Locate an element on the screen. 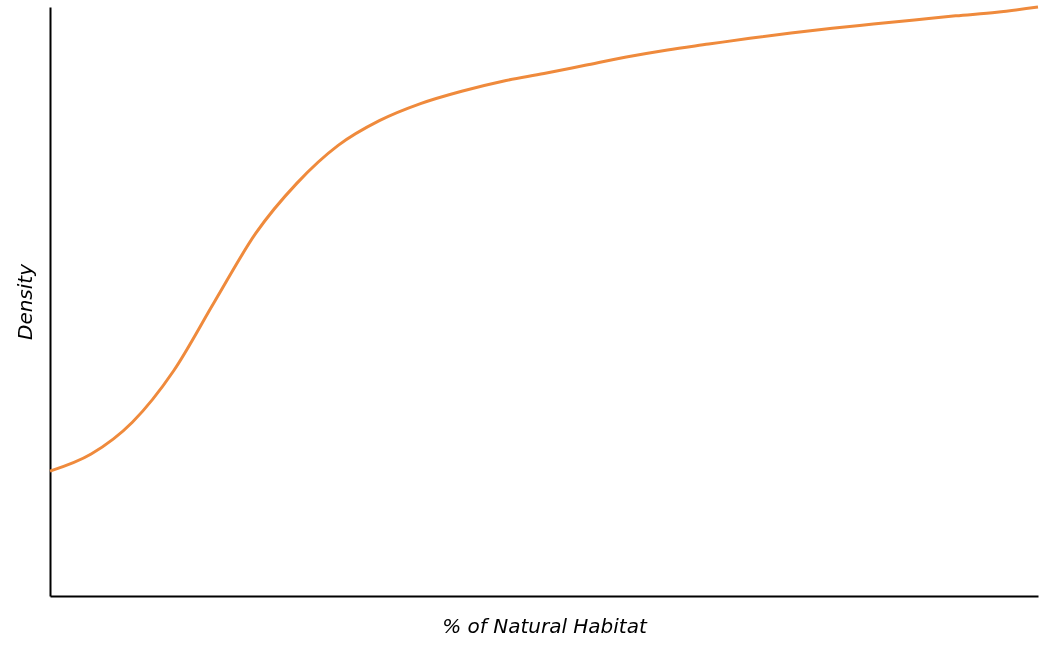  y-axis-title: Density is located at coordinates (24, 301).